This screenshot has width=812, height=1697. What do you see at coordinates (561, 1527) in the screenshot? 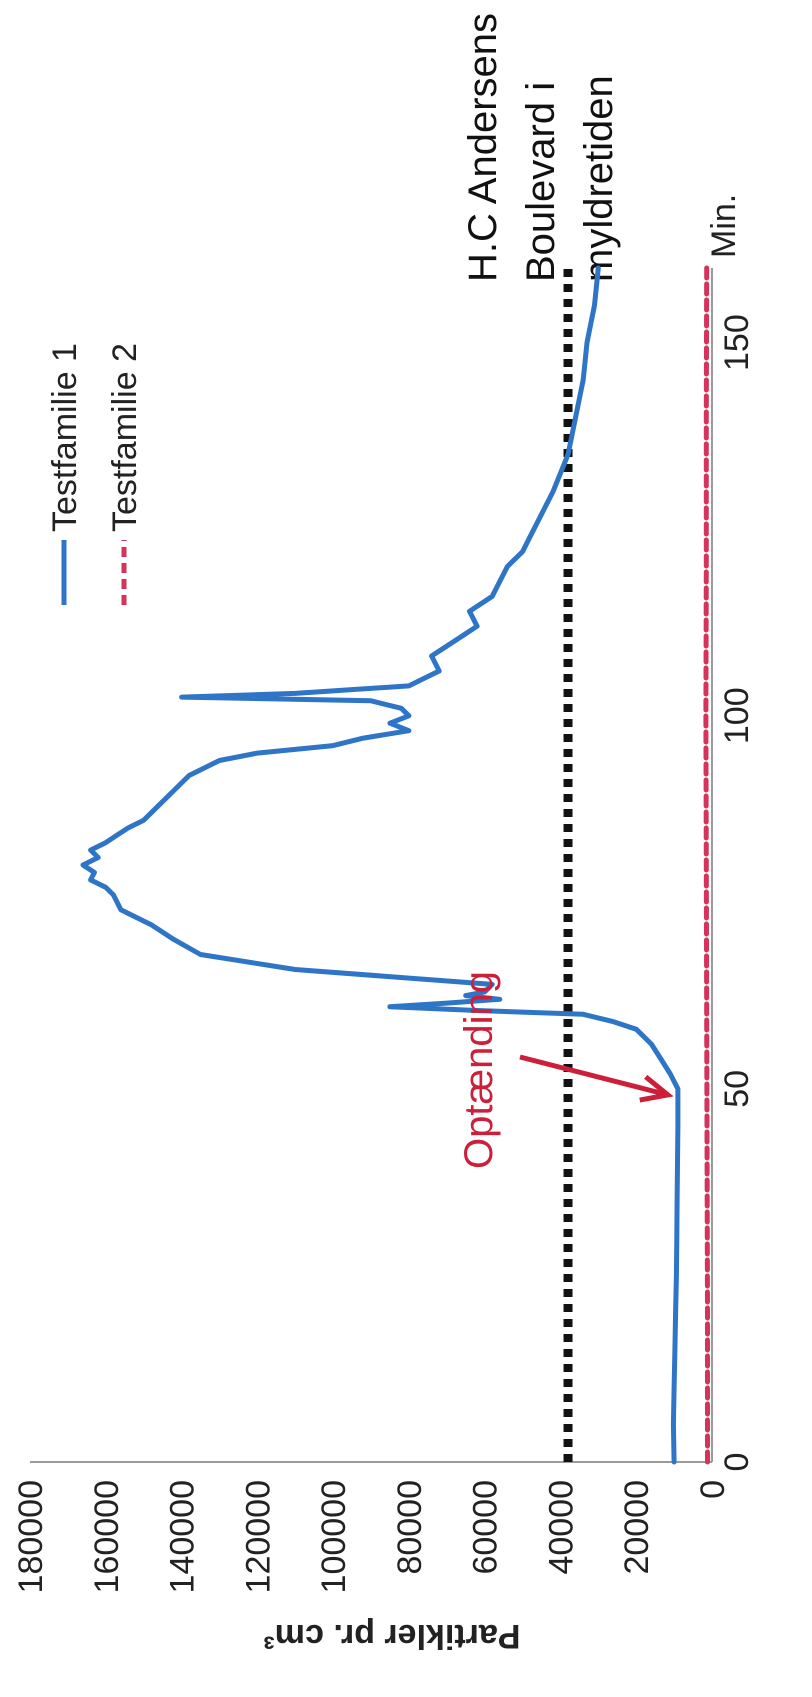
I see `y-tick-label: 40000` at bounding box center [561, 1527].